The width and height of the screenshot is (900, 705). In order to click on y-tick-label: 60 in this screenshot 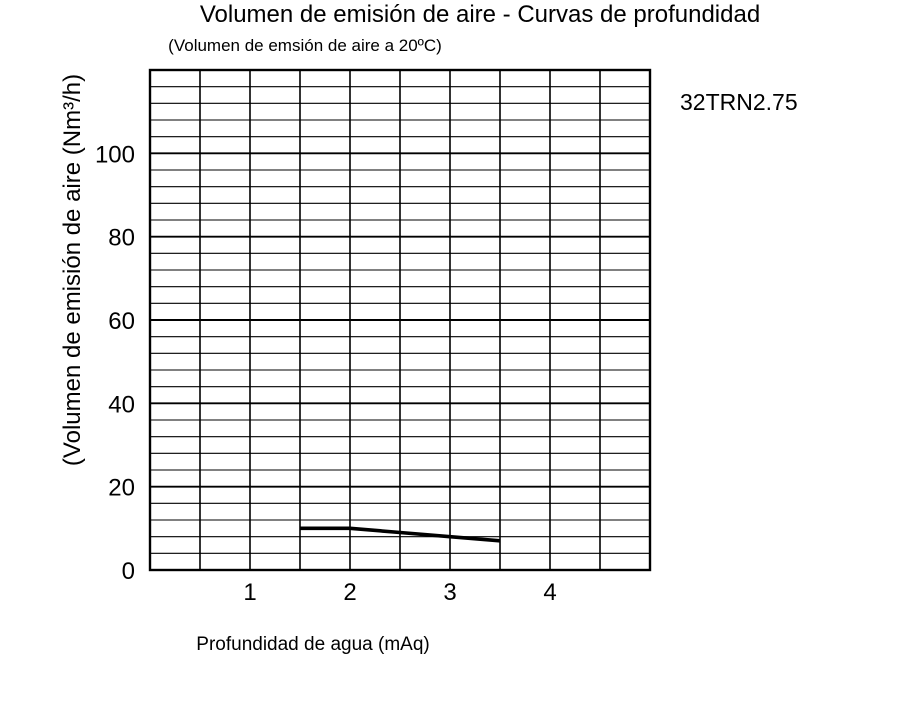, I will do `click(121, 321)`.